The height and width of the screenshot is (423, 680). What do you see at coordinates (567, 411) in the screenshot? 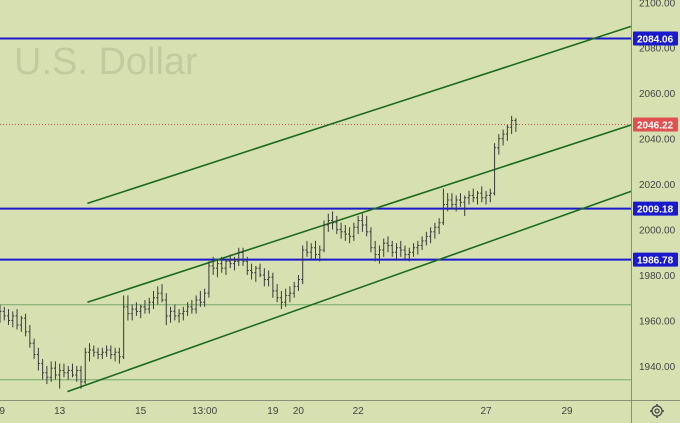
I see `x-tick-label: 29` at bounding box center [567, 411].